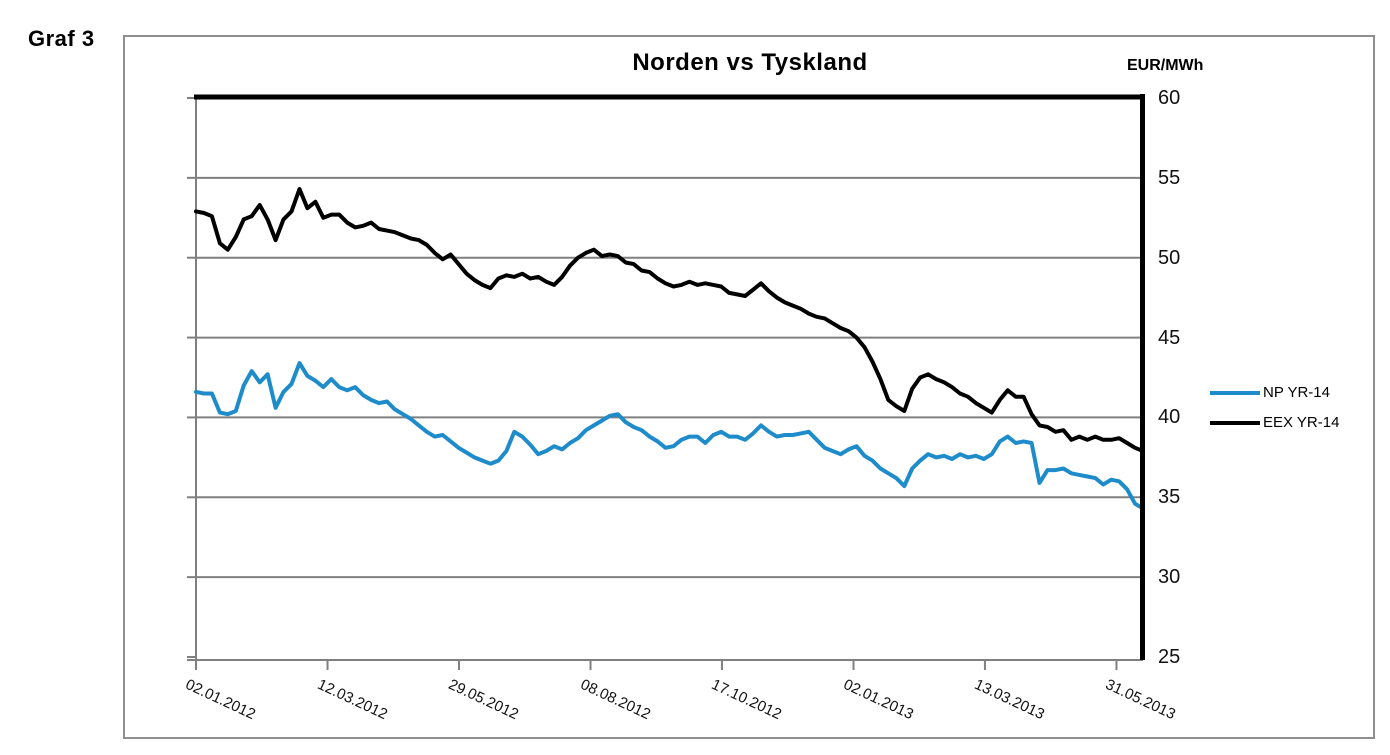 This screenshot has height=755, width=1390. Describe the element at coordinates (1301, 422) in the screenshot. I see `legend-label-eex: EEX YR-14` at that location.